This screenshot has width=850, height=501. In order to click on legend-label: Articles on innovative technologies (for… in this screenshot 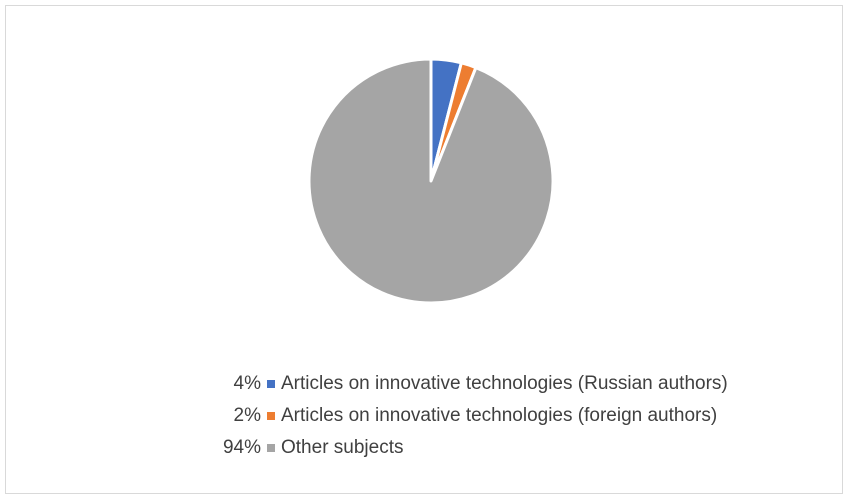, I will do `click(499, 415)`.